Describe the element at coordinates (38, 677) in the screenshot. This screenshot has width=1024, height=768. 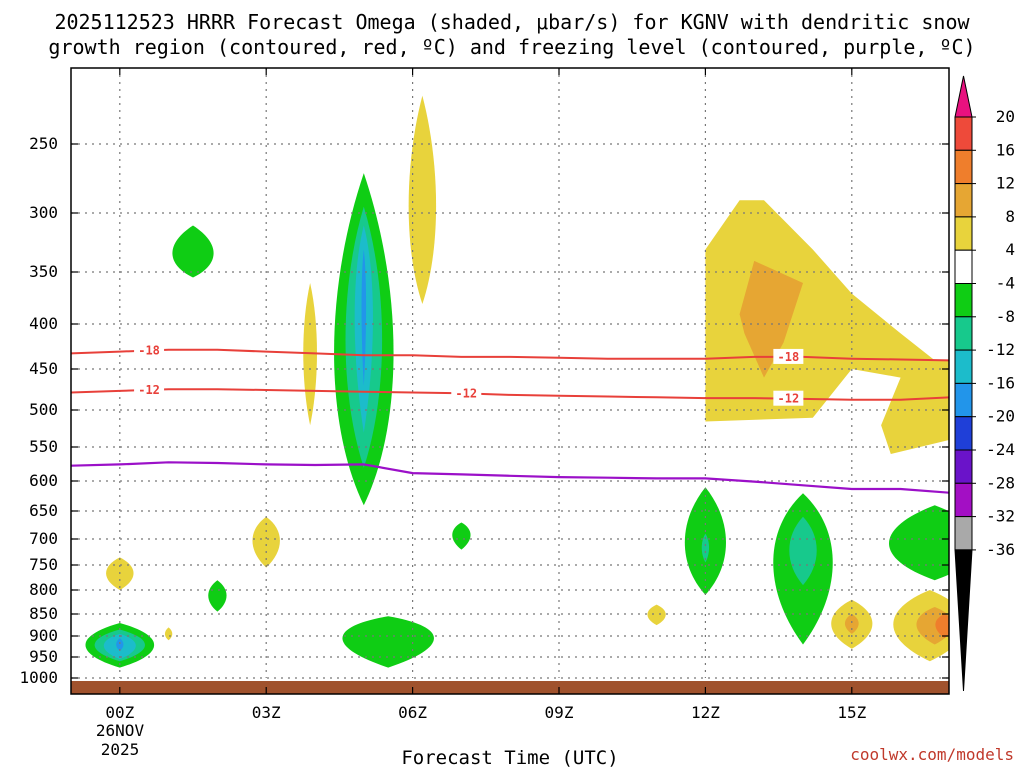
I see `y-tick-label: 1000` at that location.